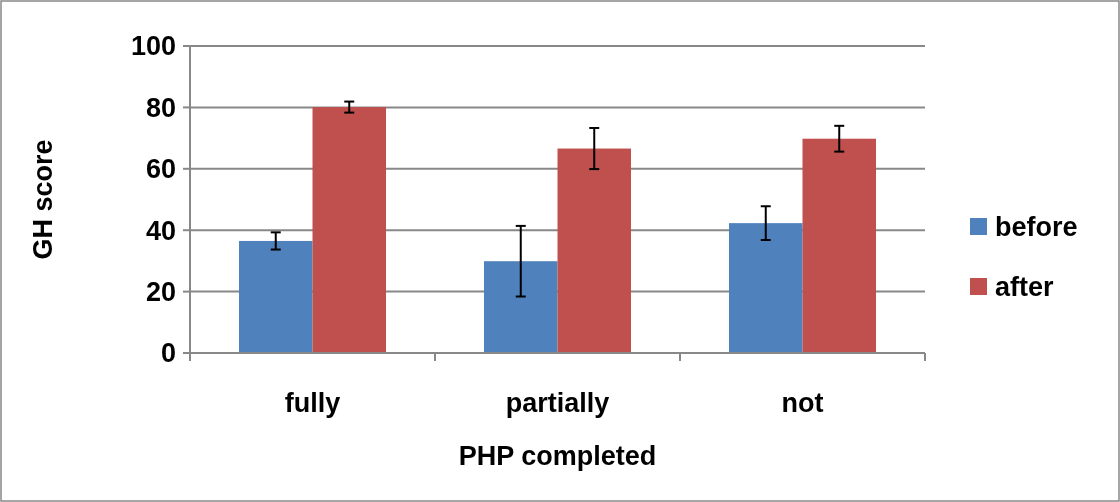 The width and height of the screenshot is (1120, 502). What do you see at coordinates (557, 403) in the screenshot?
I see `x-tick-label: partially` at bounding box center [557, 403].